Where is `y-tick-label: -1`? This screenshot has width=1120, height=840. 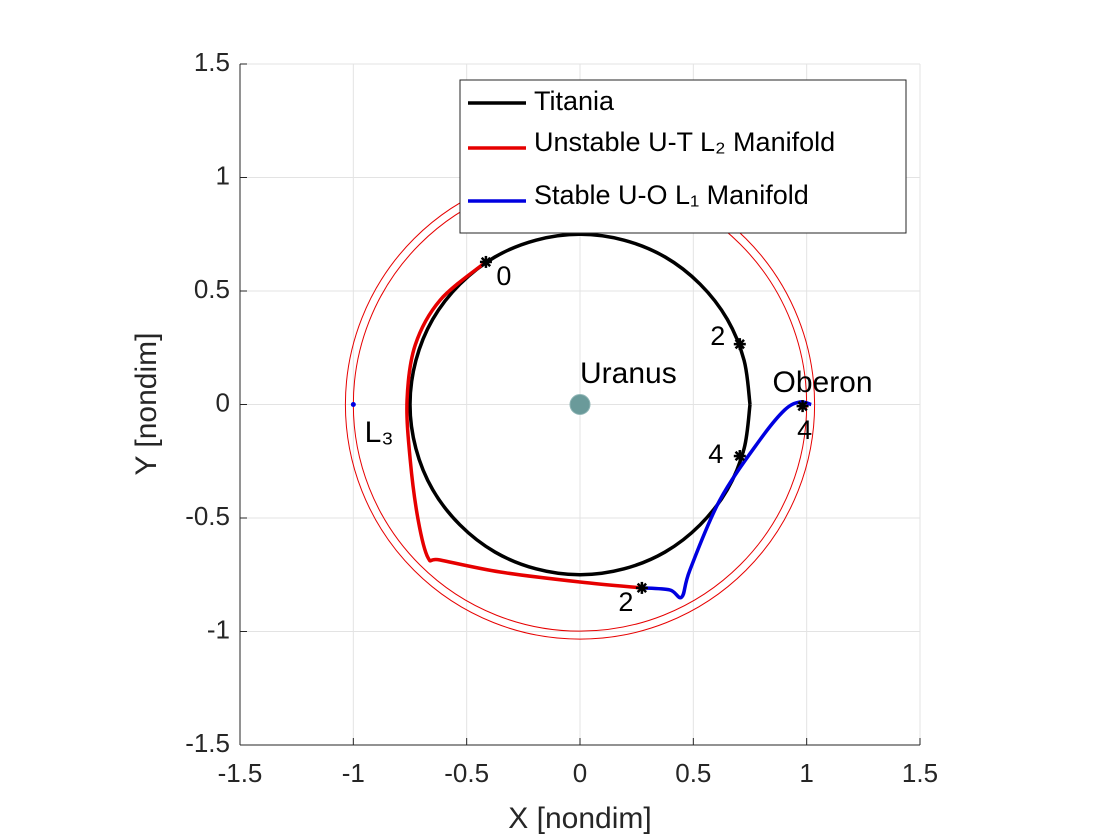 y-tick-label: -1 is located at coordinates (218, 629).